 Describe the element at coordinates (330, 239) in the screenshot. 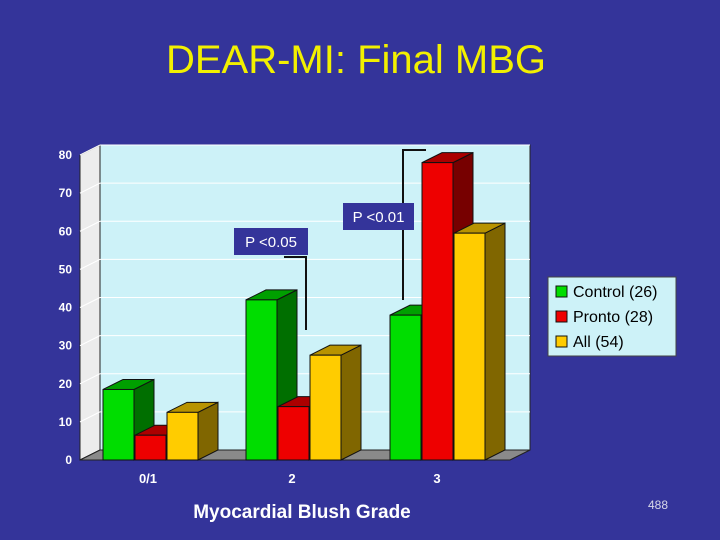

I see `annotations: P <0.05 P <0.01` at that location.